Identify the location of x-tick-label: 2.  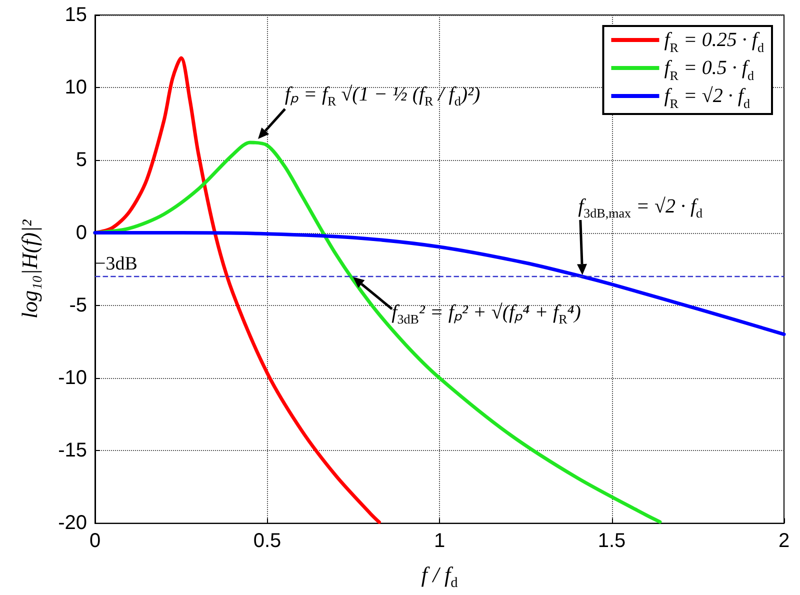
(784, 541).